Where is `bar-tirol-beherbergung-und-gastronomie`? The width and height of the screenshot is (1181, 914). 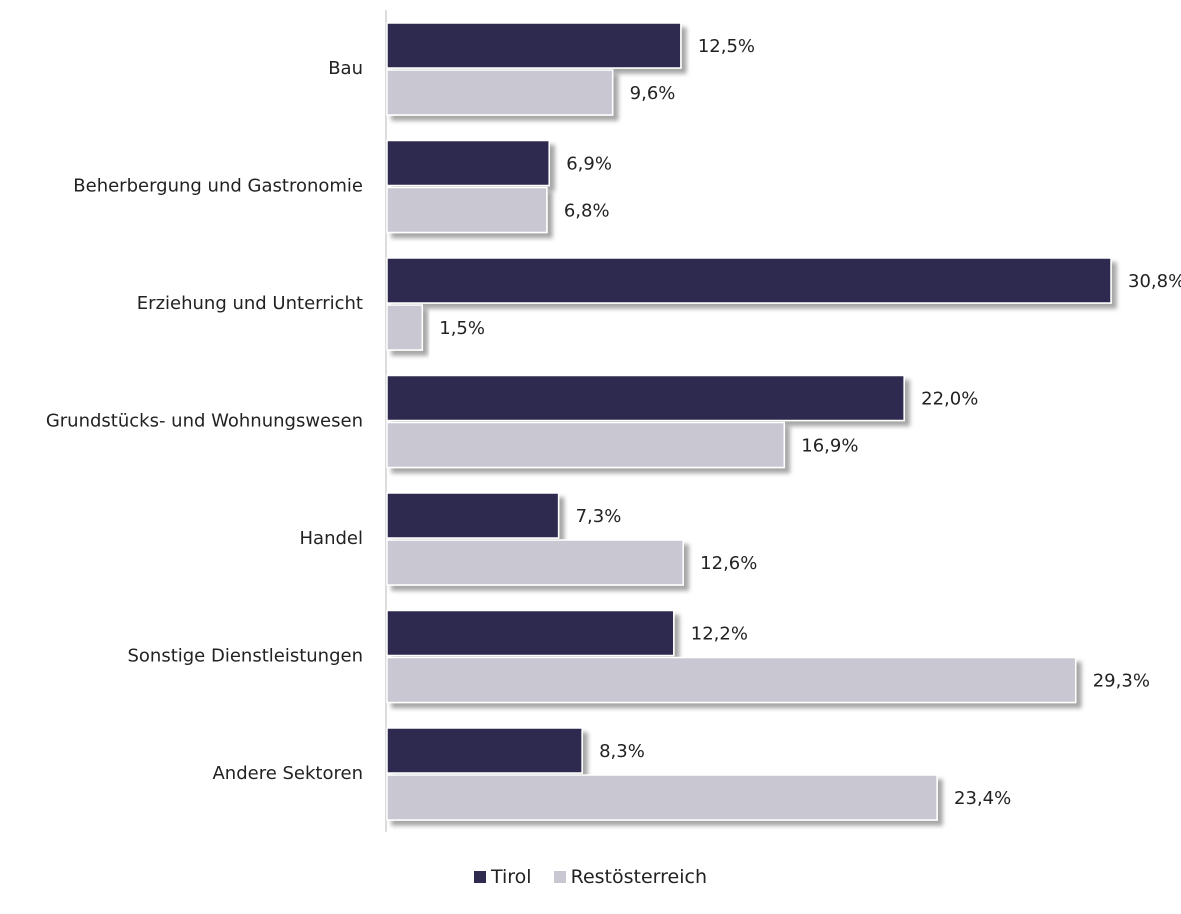 bar-tirol-beherbergung-und-gastronomie is located at coordinates (468, 163).